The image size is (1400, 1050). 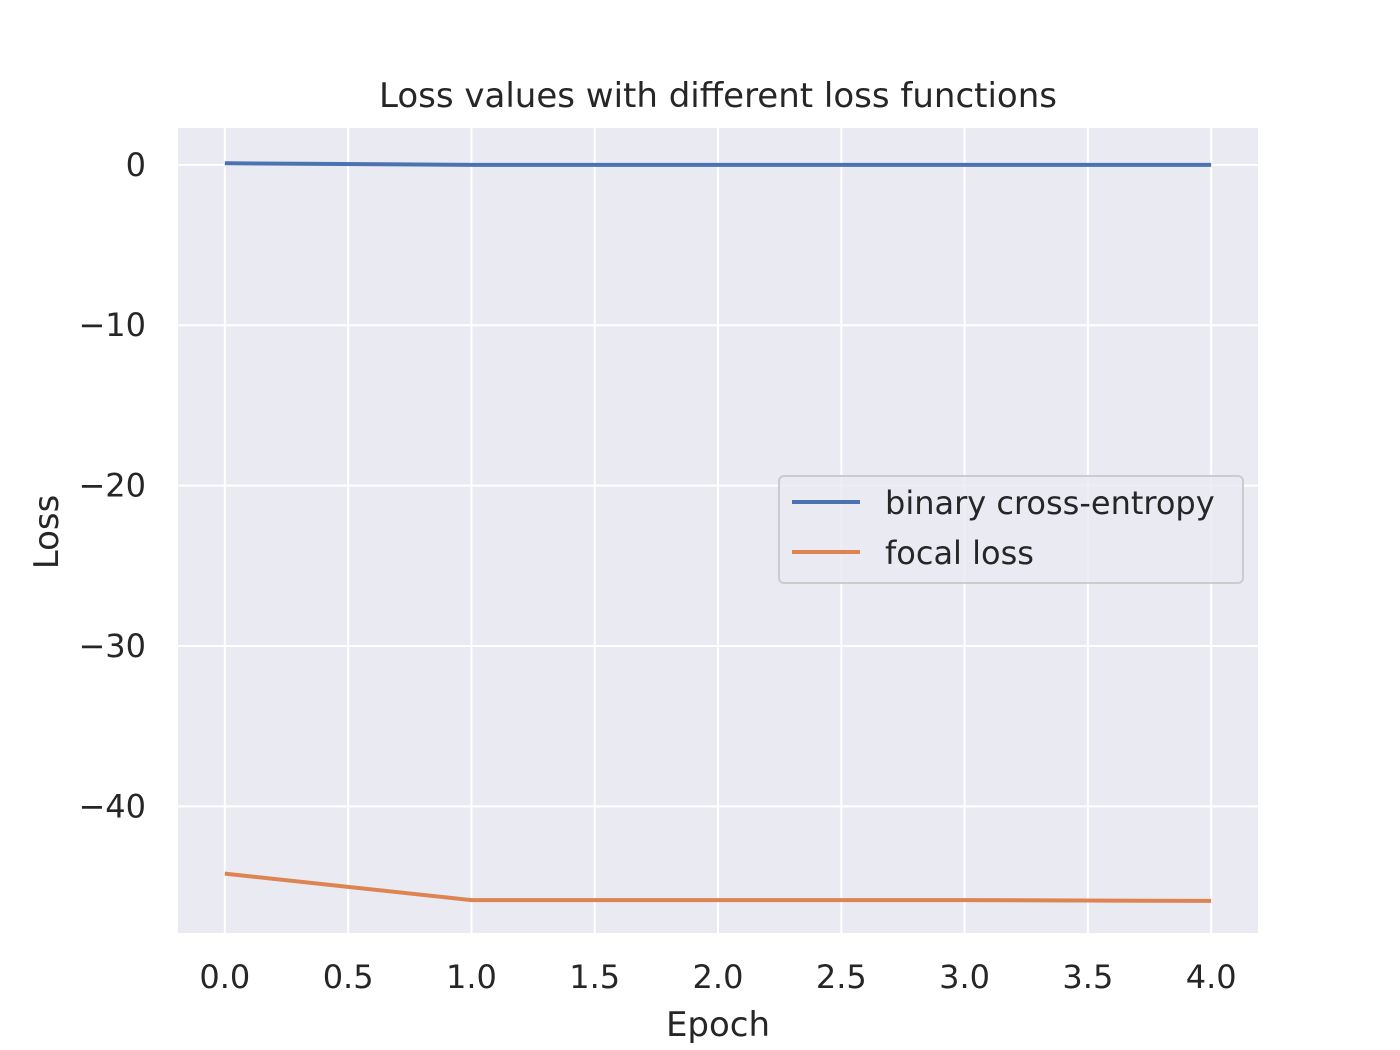 I want to click on y-tick-label: 0, so click(x=136, y=165).